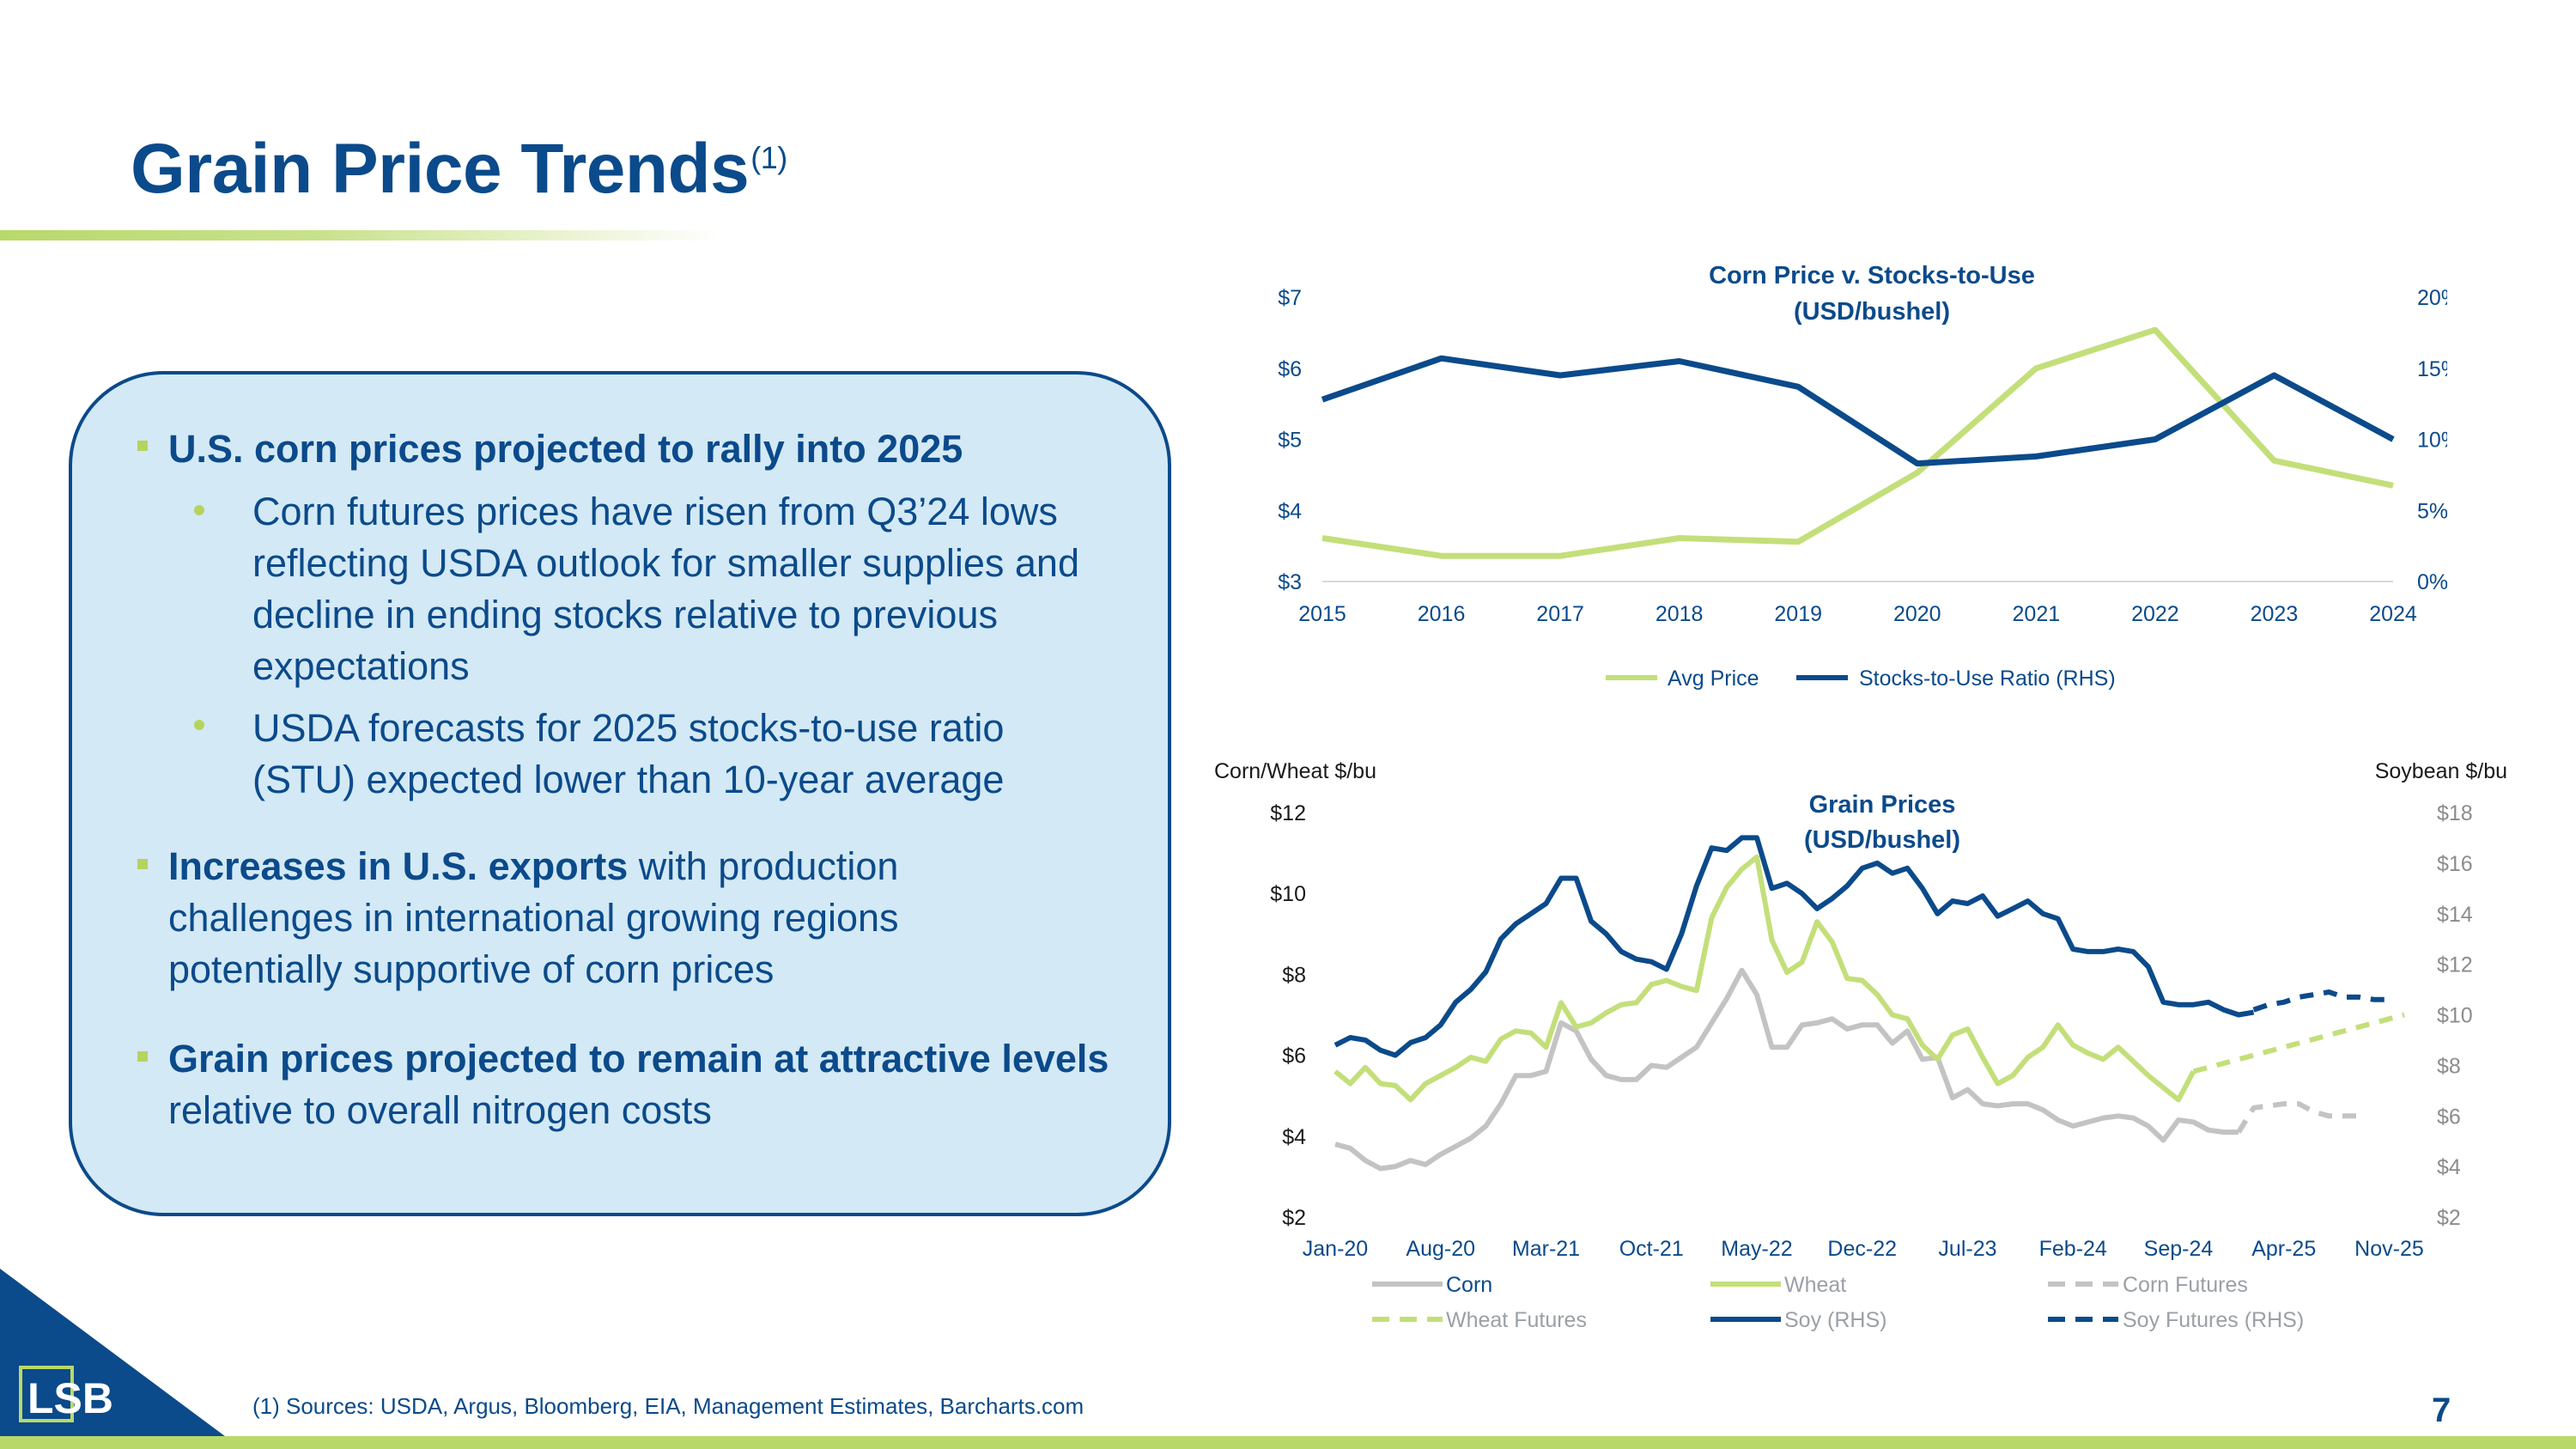 The height and width of the screenshot is (1449, 2576). I want to click on page-number: 7, so click(2441, 1410).